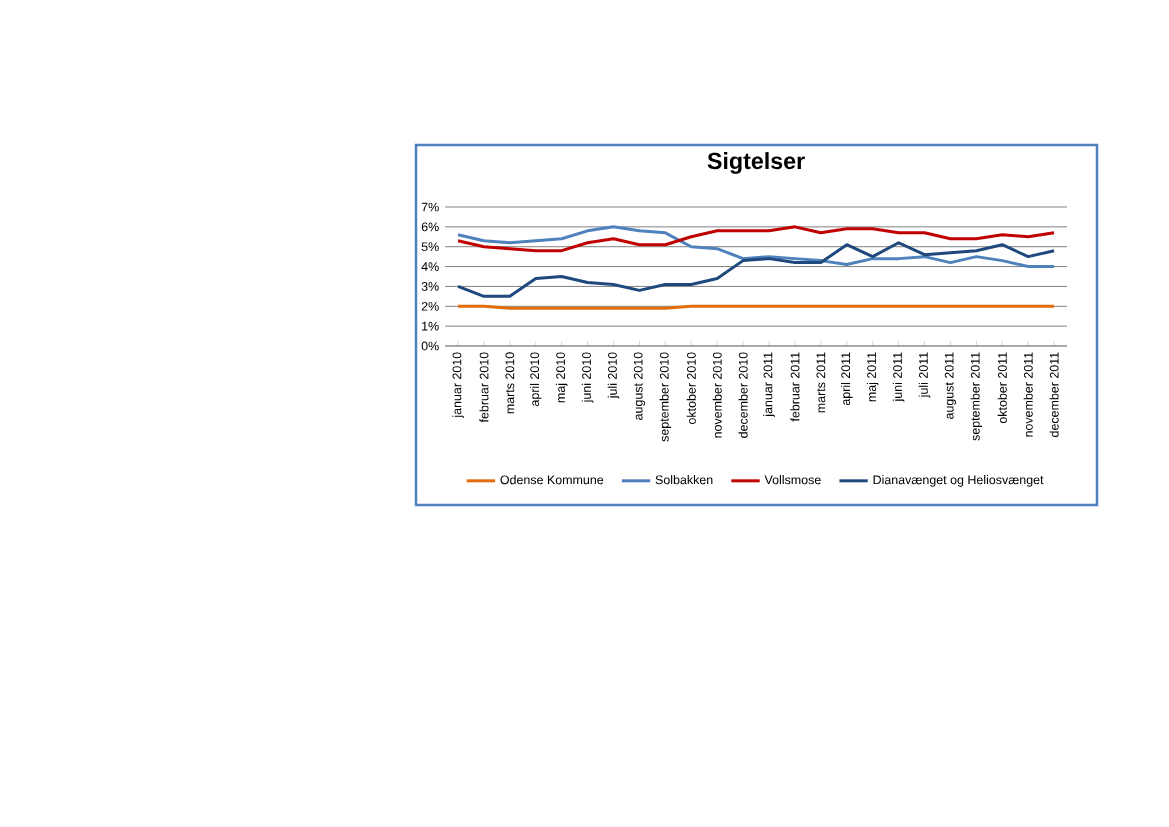 The height and width of the screenshot is (827, 1169). What do you see at coordinates (639, 386) in the screenshot?
I see `x-tick-label: august 2010` at bounding box center [639, 386].